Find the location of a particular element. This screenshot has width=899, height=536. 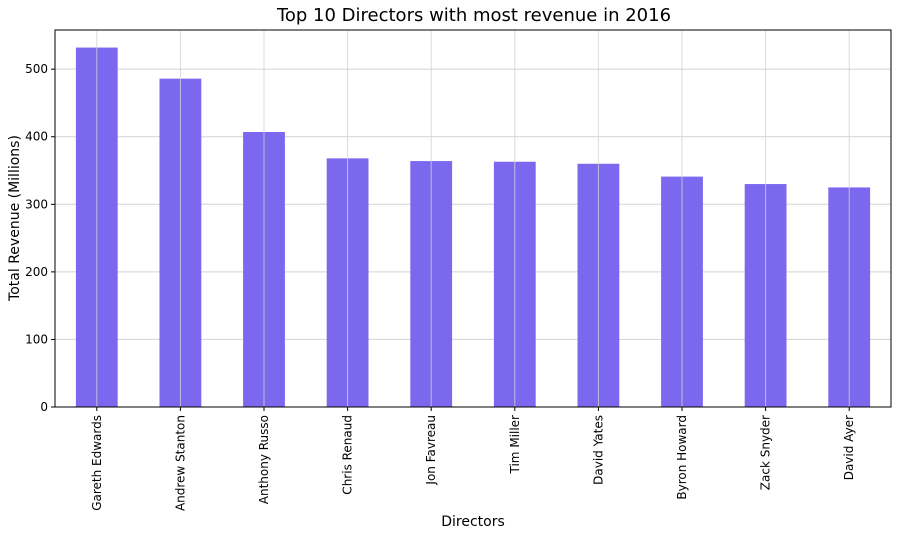

y-tick-label: 400 is located at coordinates (36, 137).